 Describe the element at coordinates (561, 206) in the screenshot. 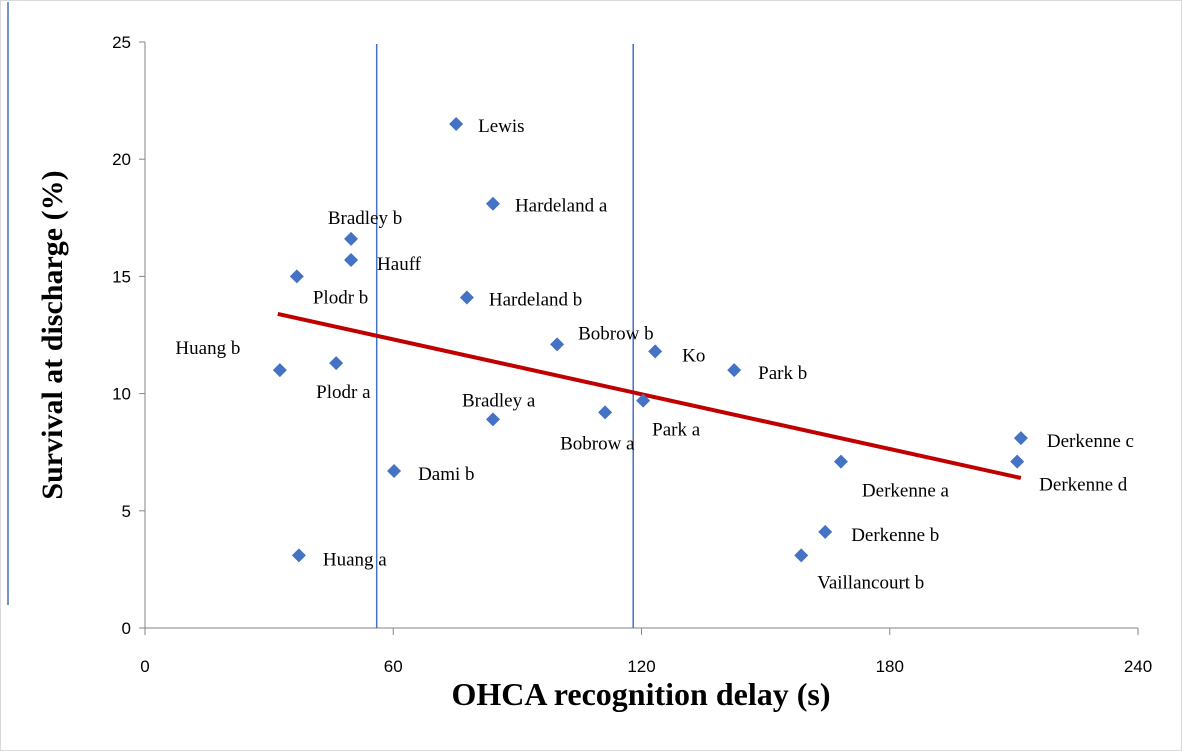

I see `point-label: Hardeland a` at that location.